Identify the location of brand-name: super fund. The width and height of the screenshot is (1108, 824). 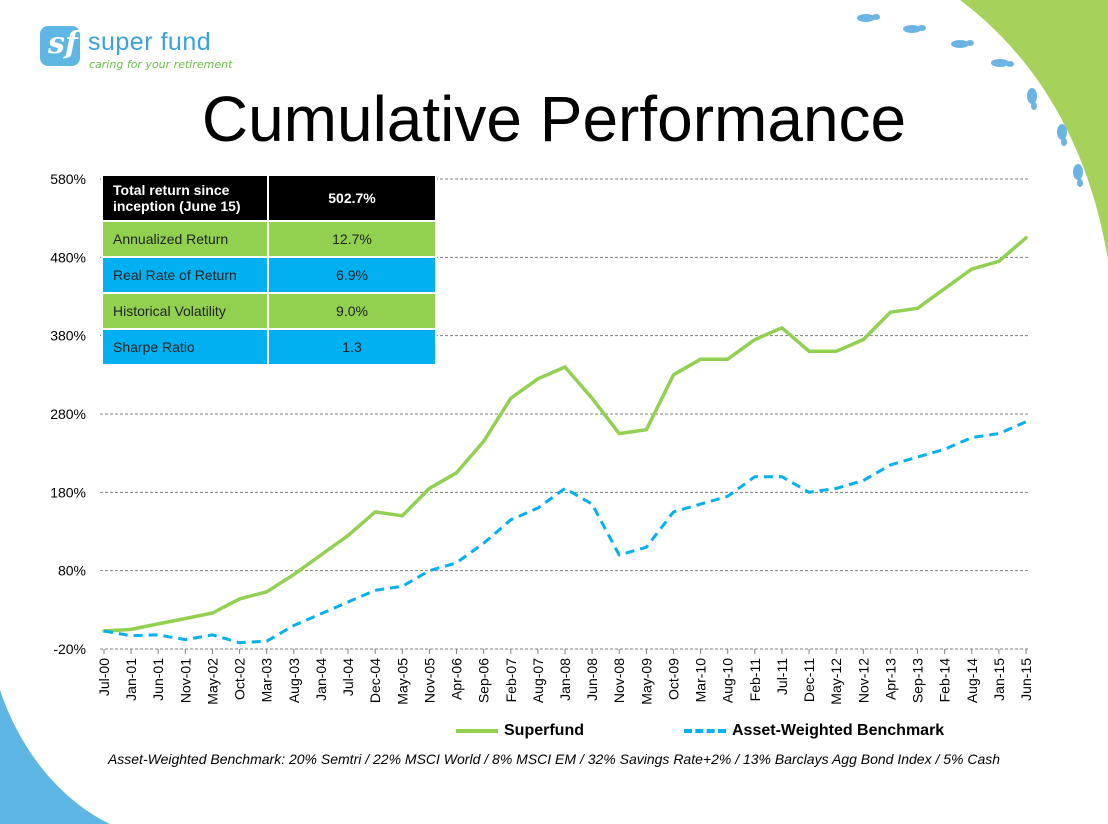
(150, 42).